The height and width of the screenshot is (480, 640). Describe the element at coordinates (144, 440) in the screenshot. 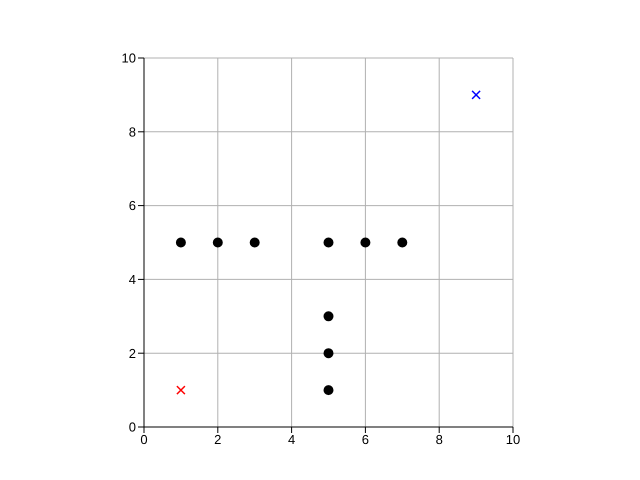

I see `x-tick-label: 0` at that location.